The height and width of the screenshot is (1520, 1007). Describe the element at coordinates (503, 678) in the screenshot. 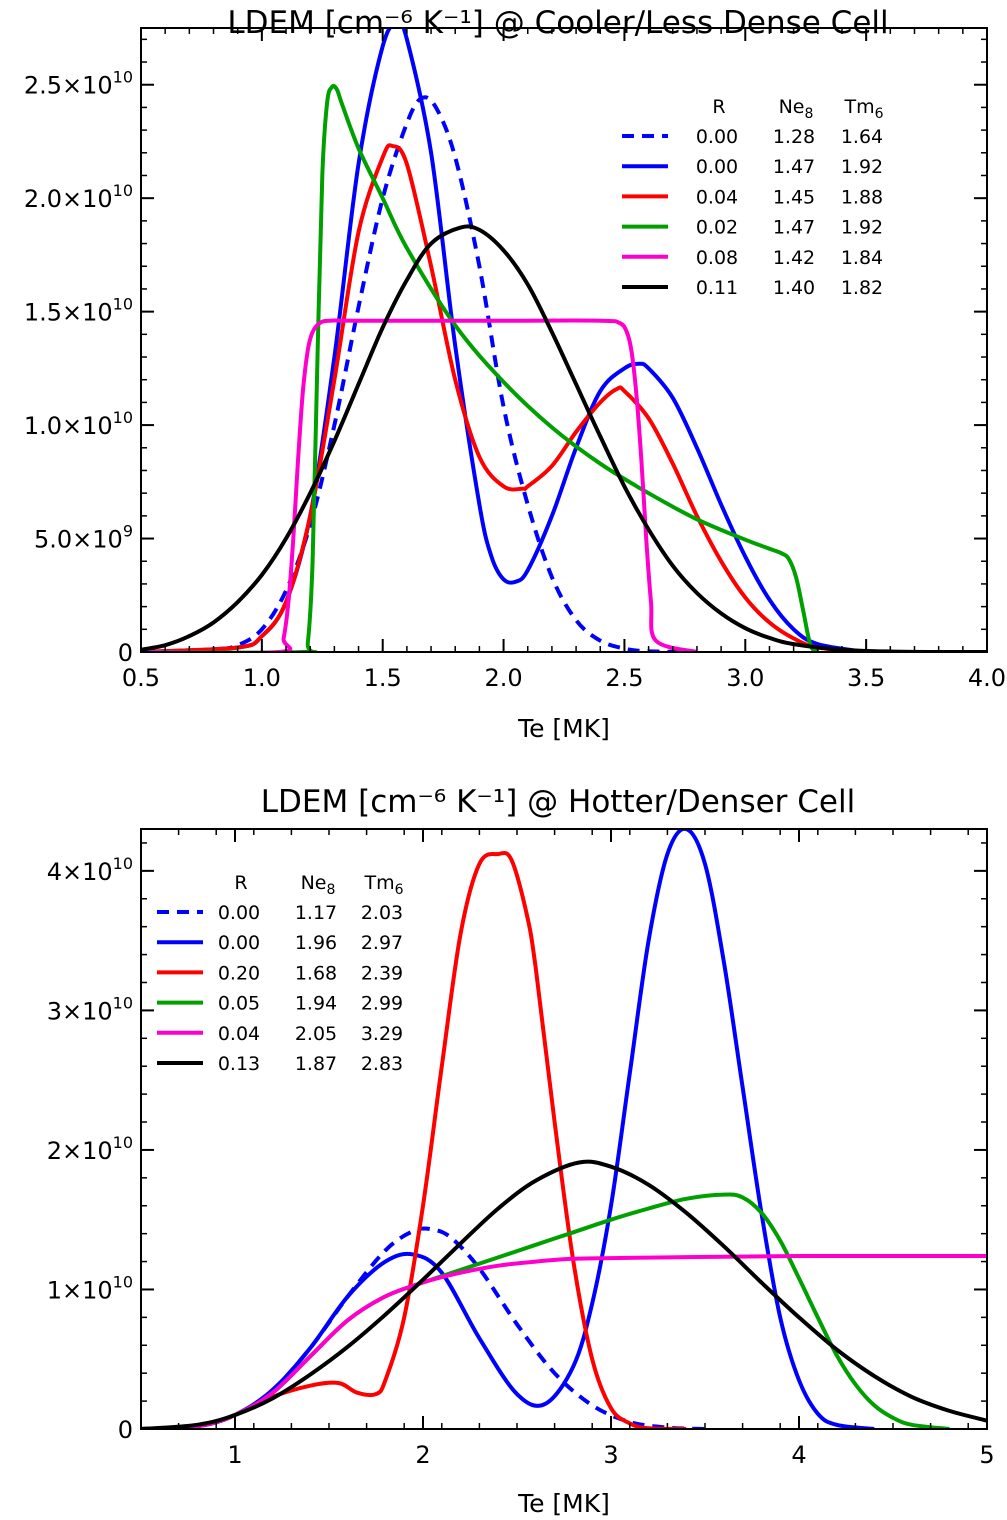

I see `x-tick-label: 2.0` at that location.